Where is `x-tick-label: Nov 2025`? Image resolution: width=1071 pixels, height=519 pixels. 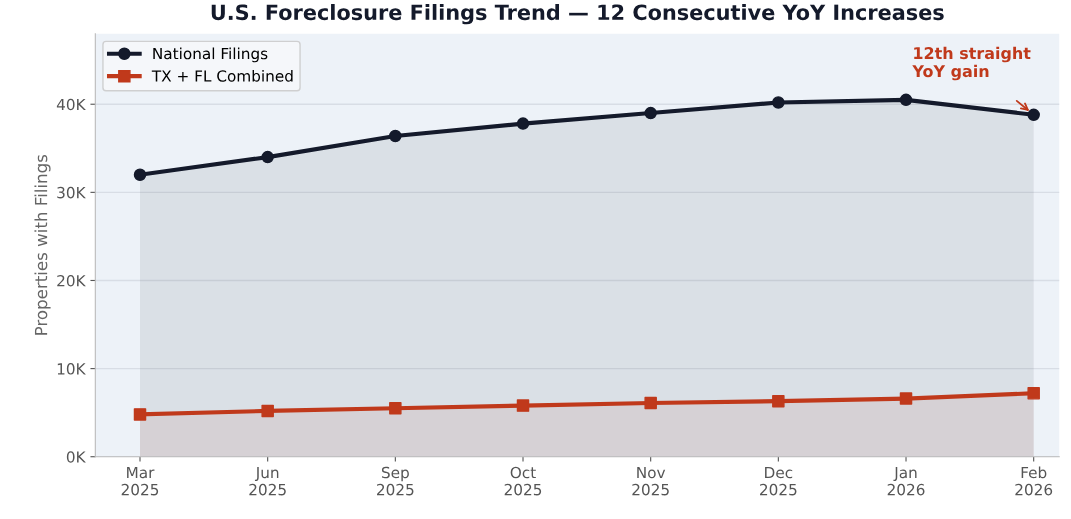 x-tick-label: Nov 2025 is located at coordinates (650, 481).